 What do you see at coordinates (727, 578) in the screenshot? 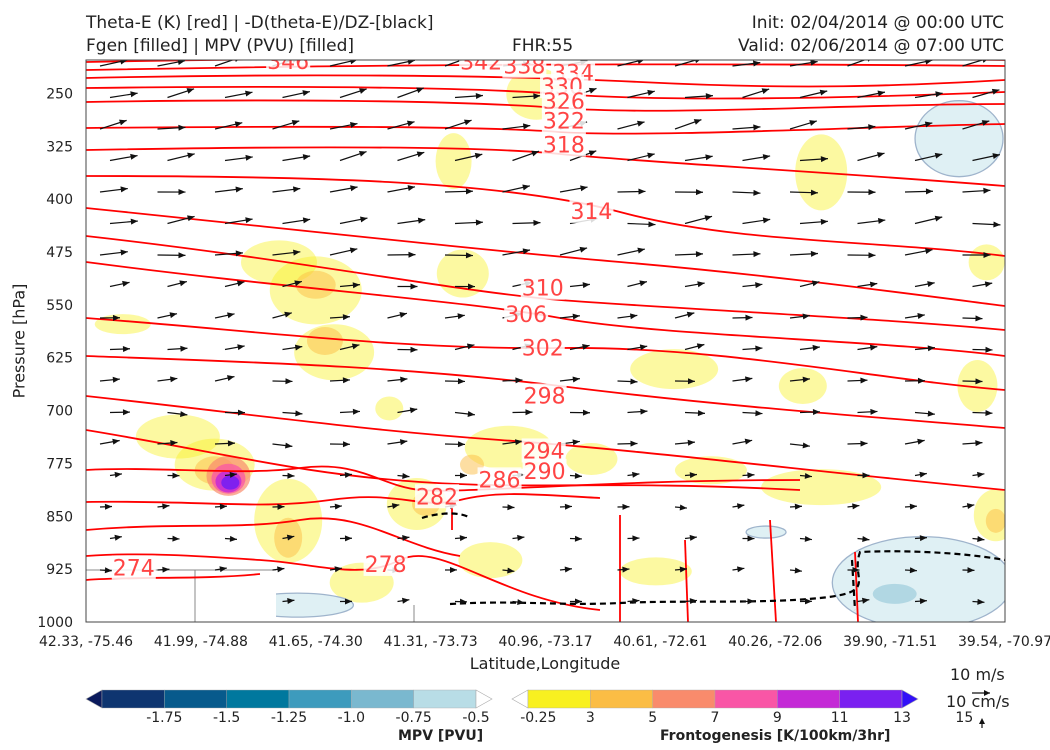
I see `stability-dashed-contour` at bounding box center [727, 578].